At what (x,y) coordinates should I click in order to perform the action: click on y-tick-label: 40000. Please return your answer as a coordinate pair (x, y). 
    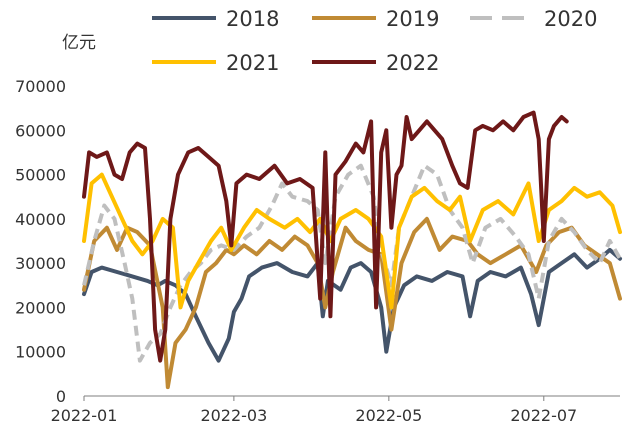
    Looking at the image, I should click on (40, 219).